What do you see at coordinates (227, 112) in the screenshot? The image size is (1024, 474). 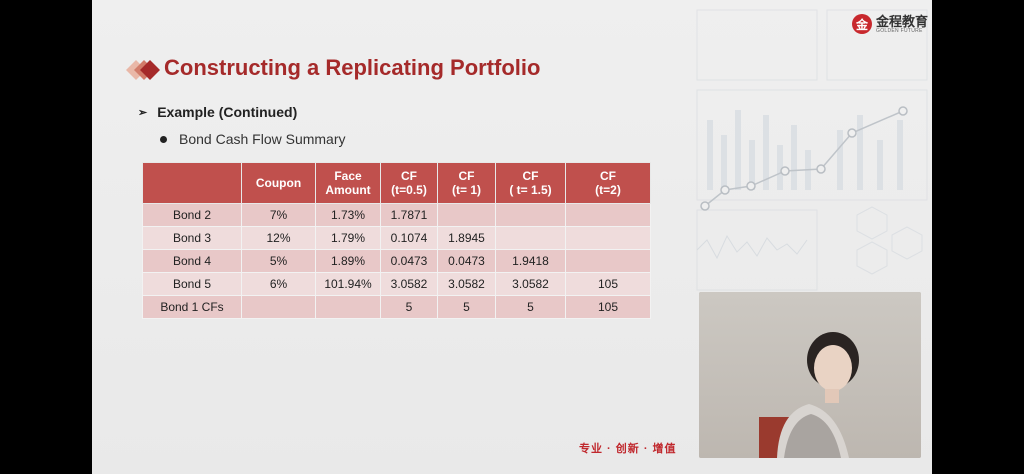 I see `bullet-level-1-text: Example (Continued)` at bounding box center [227, 112].